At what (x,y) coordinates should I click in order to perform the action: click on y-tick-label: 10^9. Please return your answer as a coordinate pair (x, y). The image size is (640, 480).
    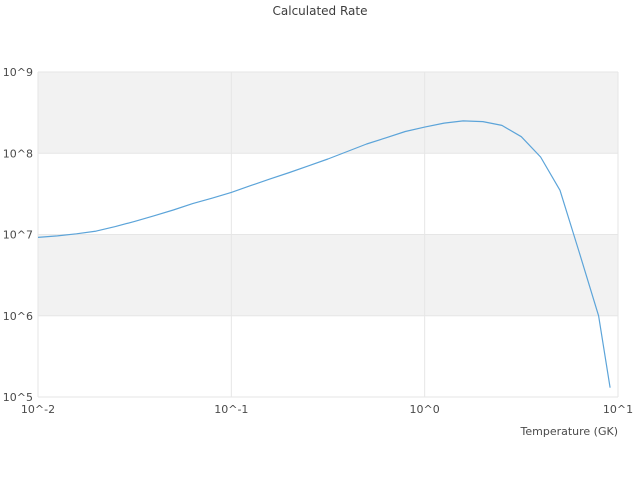
    Looking at the image, I should click on (18, 72).